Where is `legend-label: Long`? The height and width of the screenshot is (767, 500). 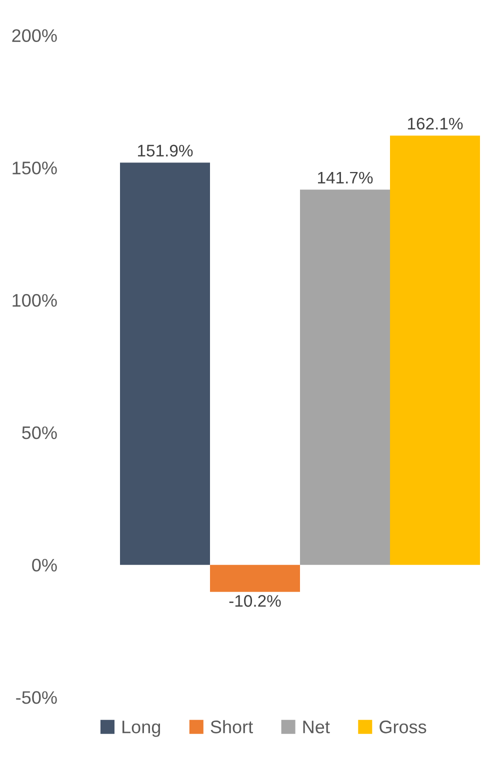 legend-label: Long is located at coordinates (141, 728).